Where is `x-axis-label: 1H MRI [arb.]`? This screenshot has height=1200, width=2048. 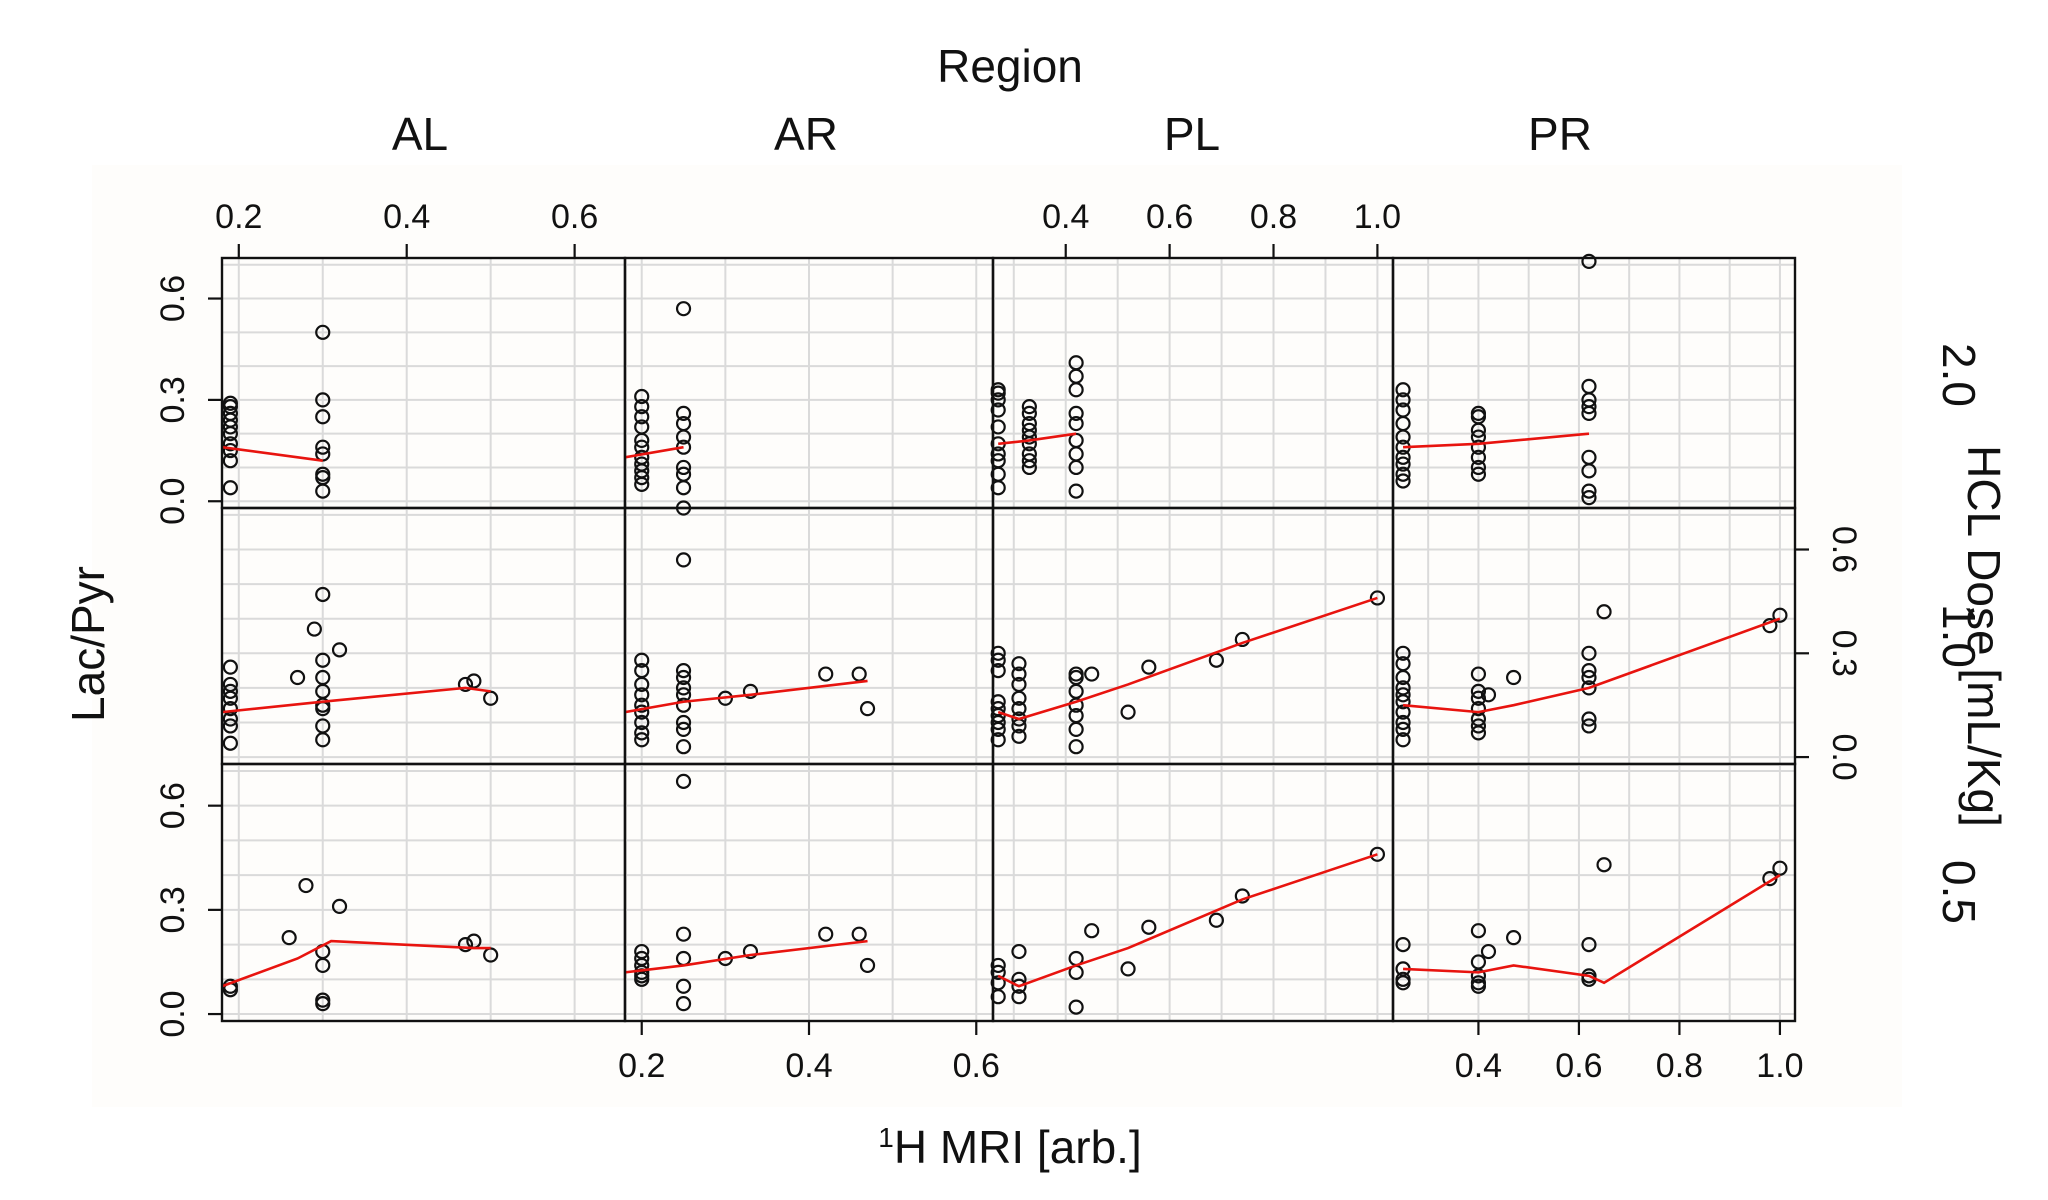
x-axis-label: 1H MRI [arb.] is located at coordinates (1010, 1147).